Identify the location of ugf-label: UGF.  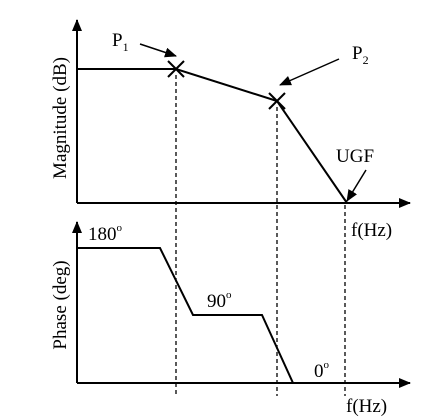
(355, 156).